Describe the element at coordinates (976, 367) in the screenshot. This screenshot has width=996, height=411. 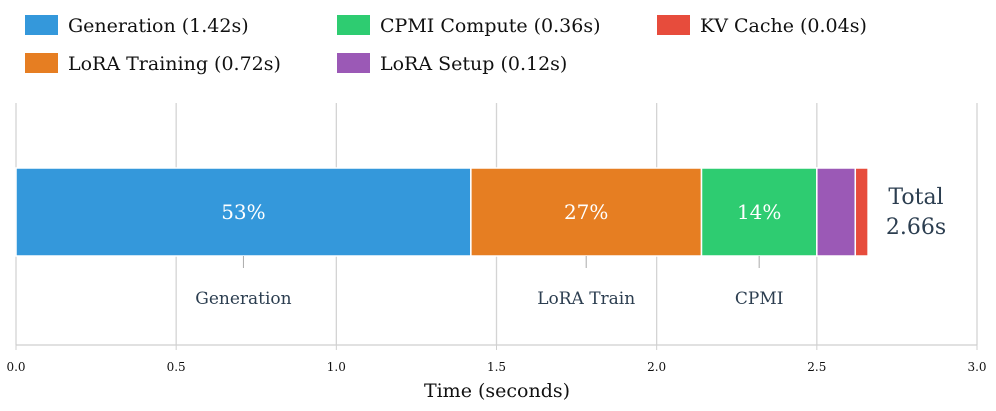
I see `x-tick-label: 3.0` at that location.